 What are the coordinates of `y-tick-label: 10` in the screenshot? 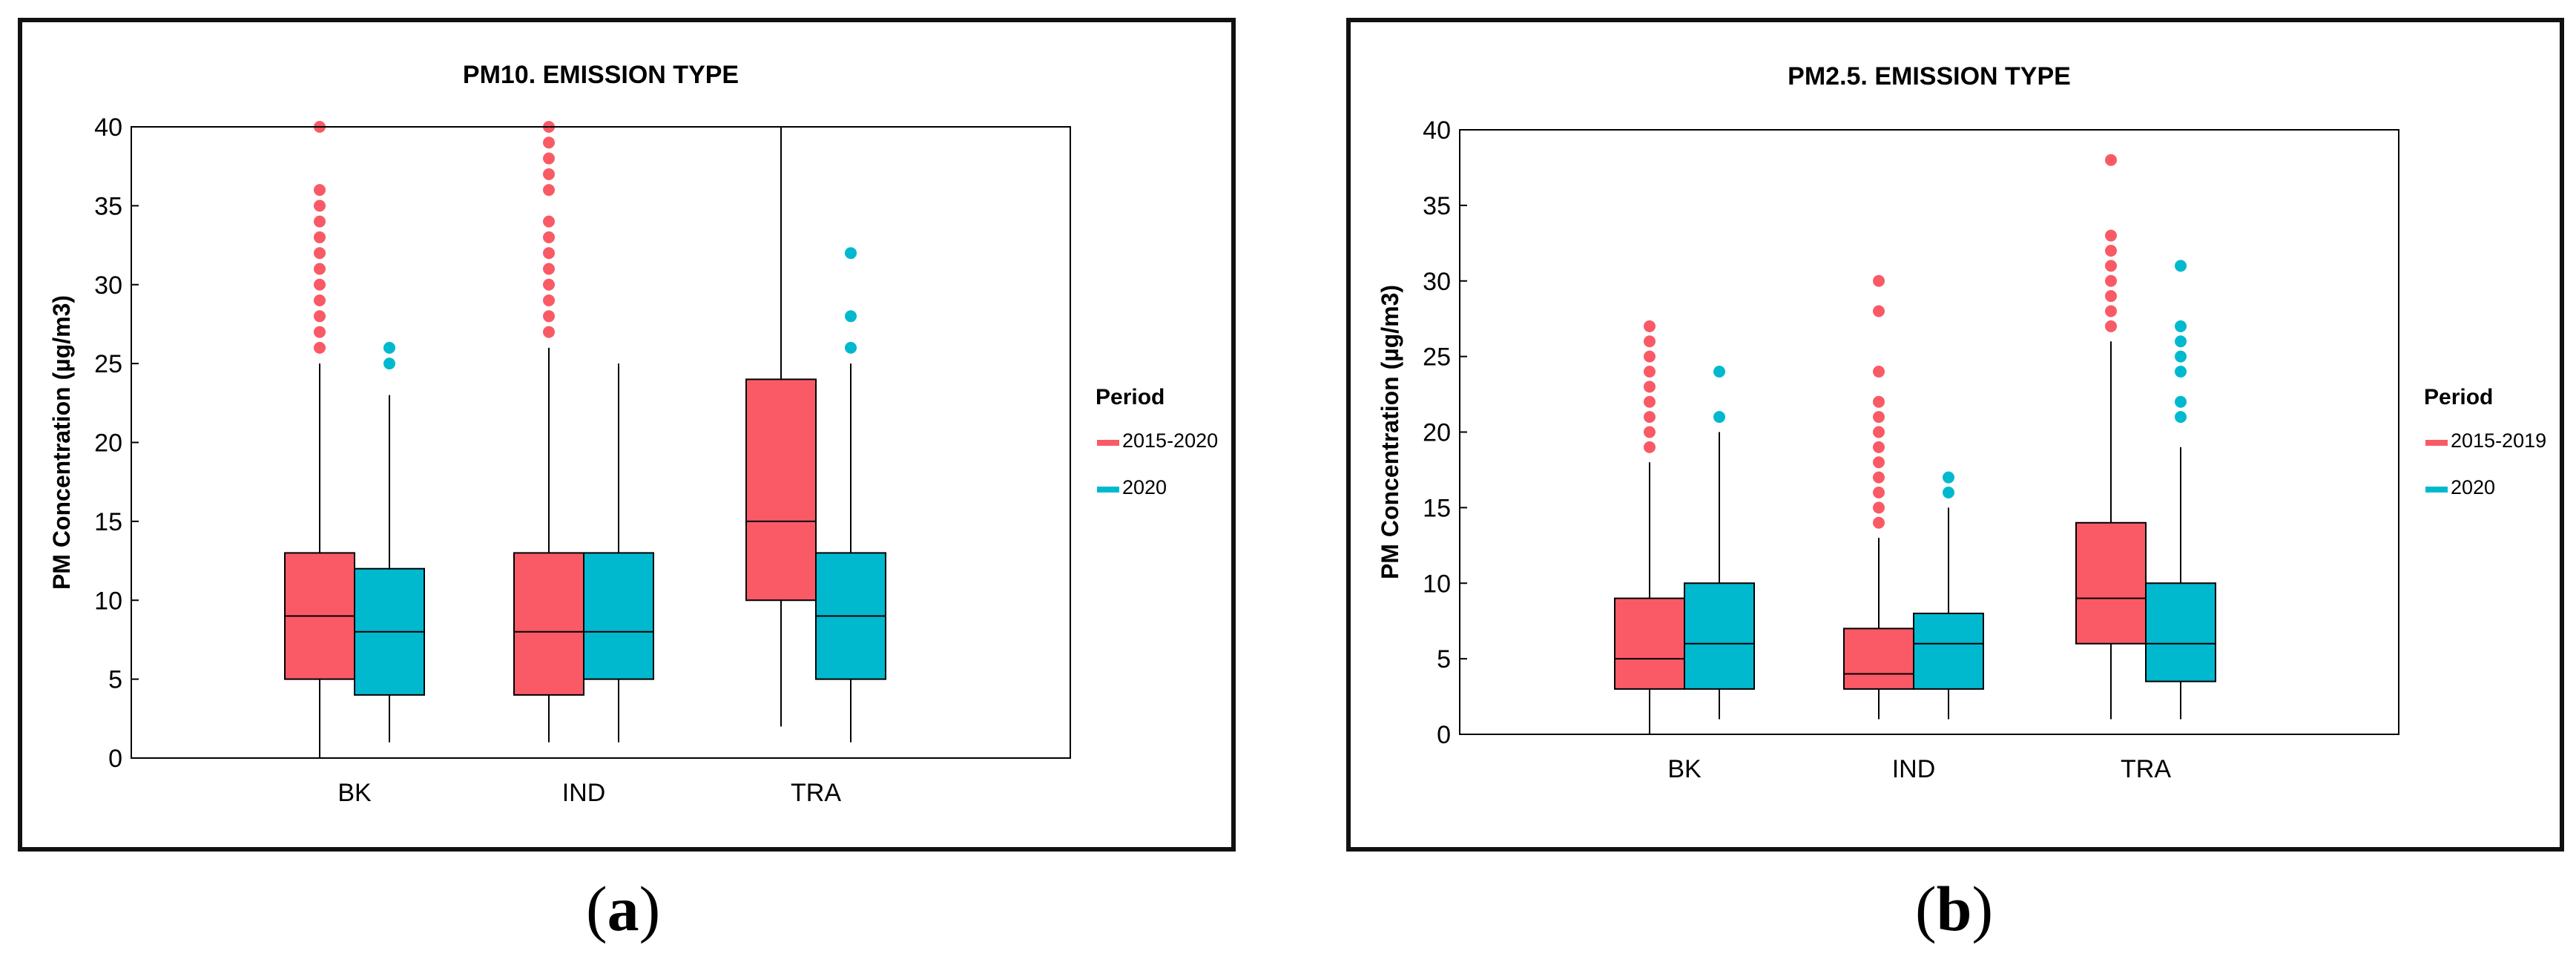 It's located at (1437, 584).